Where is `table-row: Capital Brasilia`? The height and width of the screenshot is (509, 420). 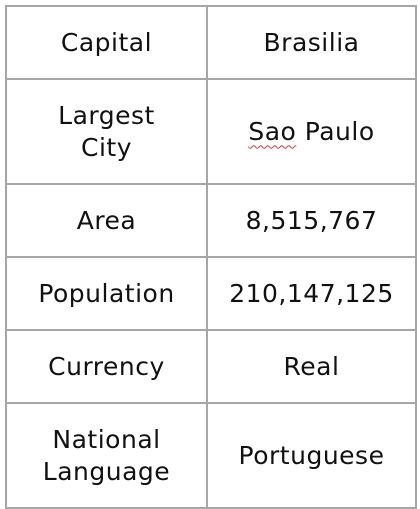
table-row: Capital Brasilia is located at coordinates (211, 42).